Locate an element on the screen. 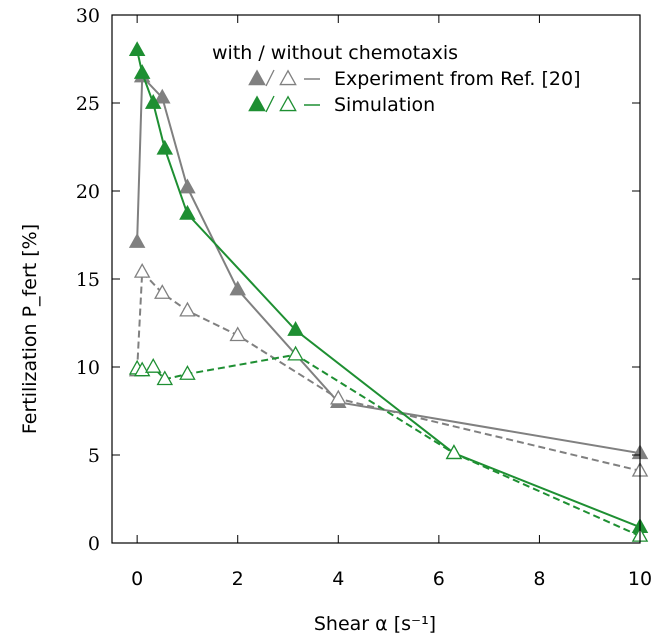 Image resolution: width=654 pixels, height=639 pixels. legend-entry-experiment: Experiment from Ref. [20] is located at coordinates (457, 79).